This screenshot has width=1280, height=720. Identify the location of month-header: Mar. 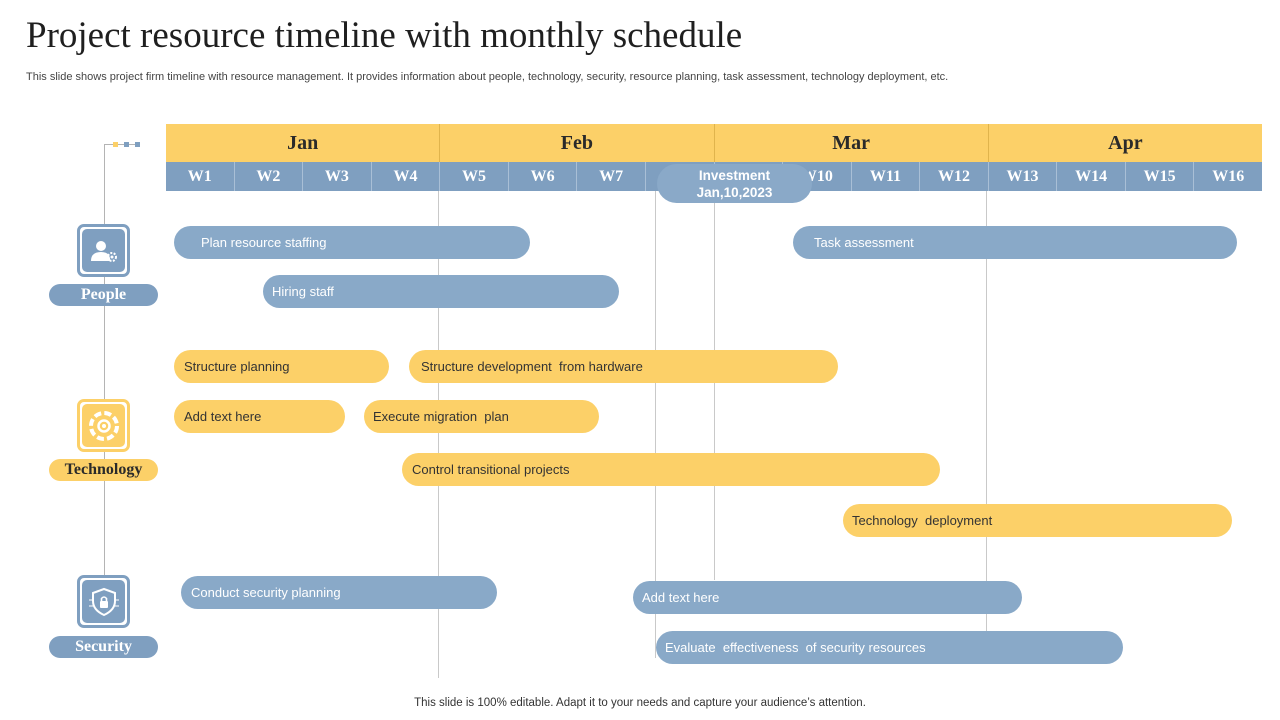
(852, 143).